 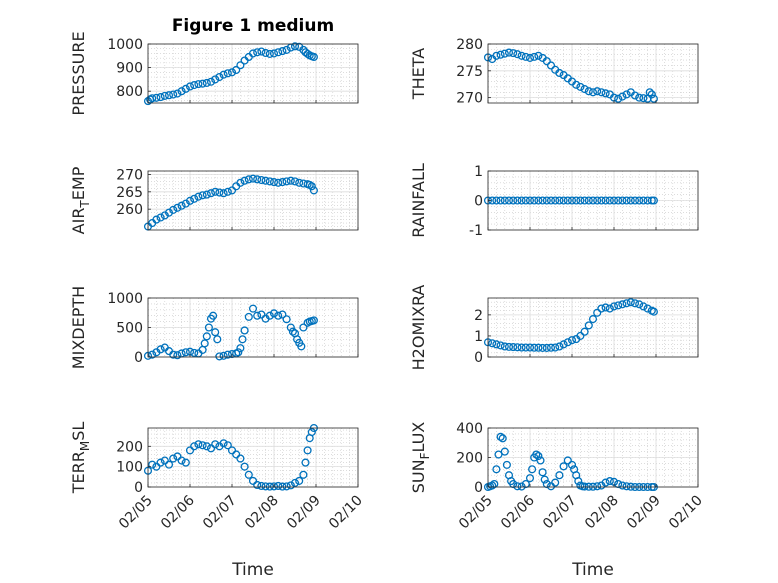 I want to click on y-tick-label: -1, so click(x=476, y=231).